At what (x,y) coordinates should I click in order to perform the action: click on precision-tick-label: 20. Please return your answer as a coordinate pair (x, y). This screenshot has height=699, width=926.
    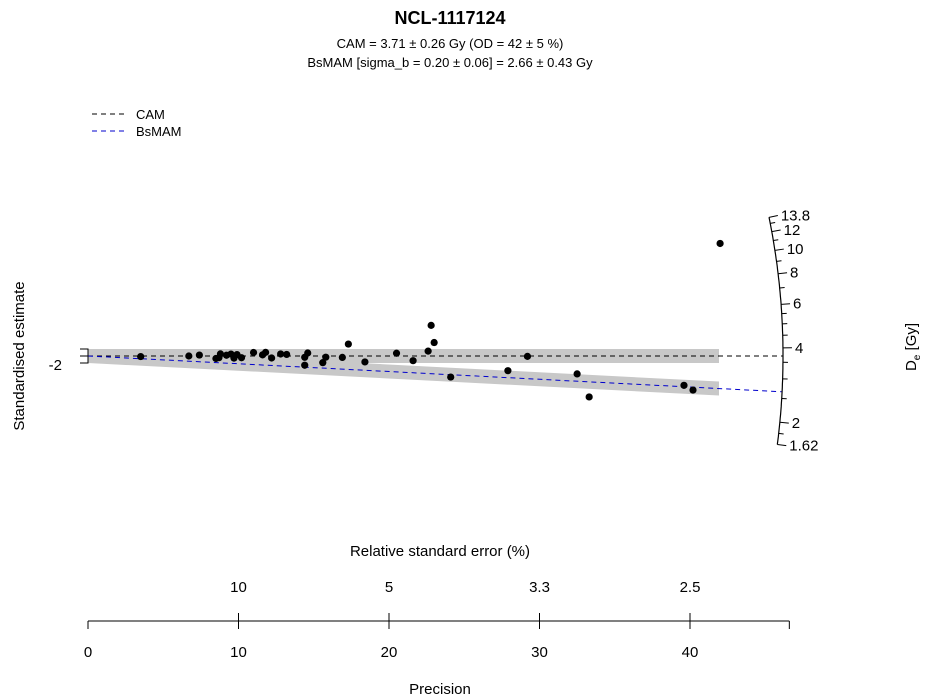
    Looking at the image, I should click on (389, 652).